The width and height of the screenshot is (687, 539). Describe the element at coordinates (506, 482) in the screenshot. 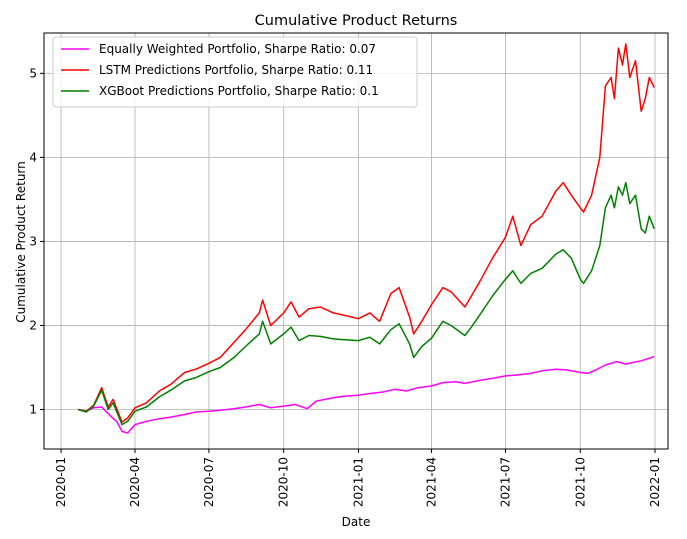

I see `x-tick-label: 2021-07` at that location.